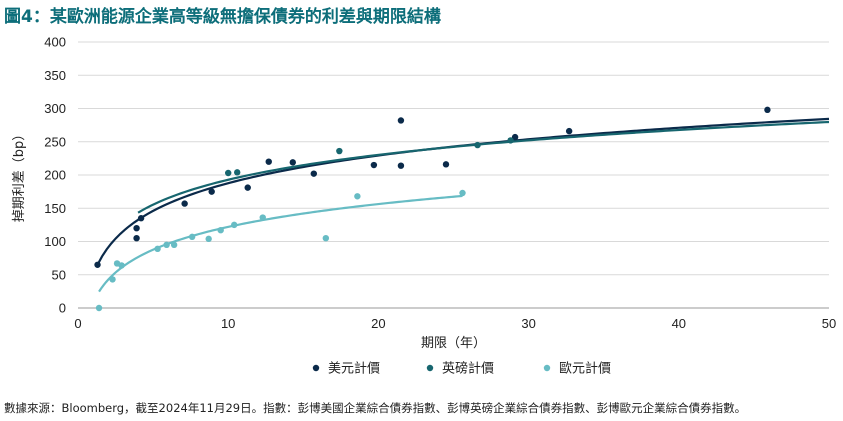 The height and width of the screenshot is (421, 843). I want to click on y-tick-label: 400, so click(55, 42).